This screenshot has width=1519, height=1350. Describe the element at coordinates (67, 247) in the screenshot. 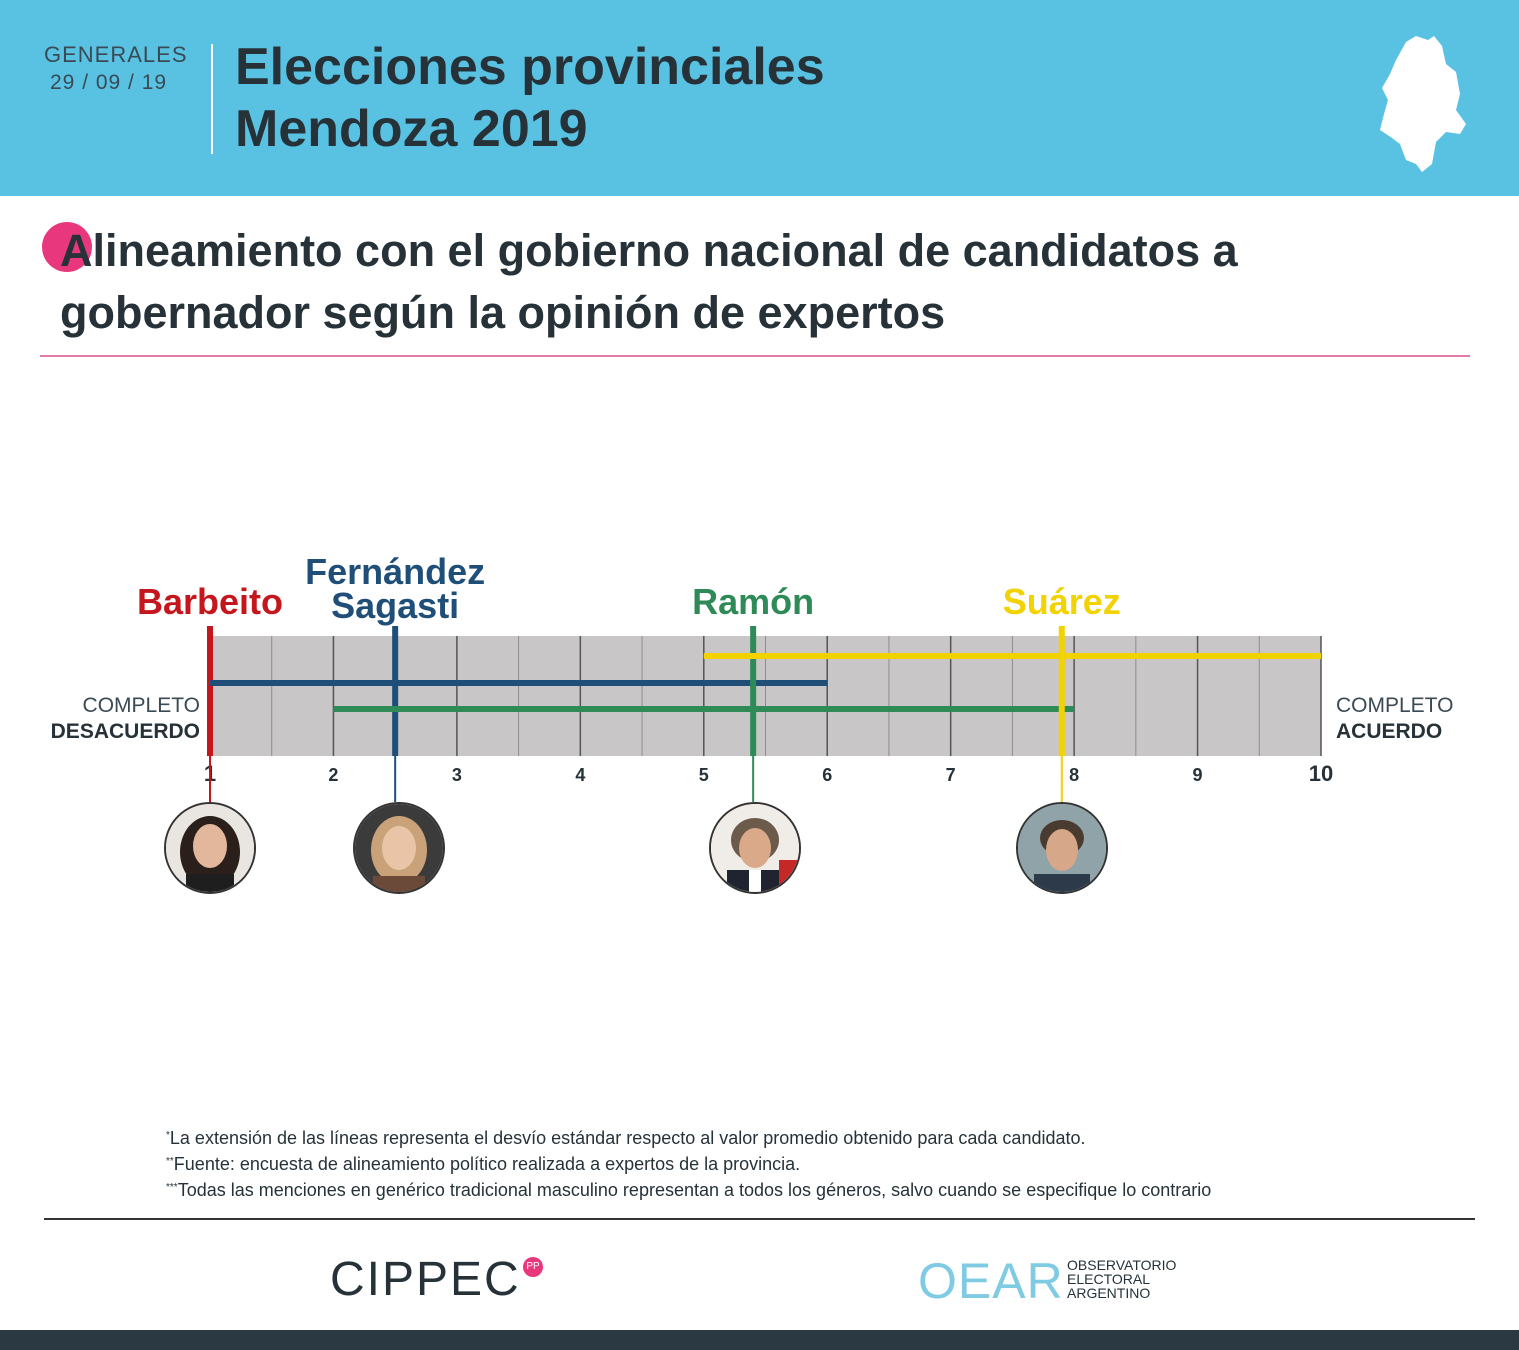

I see `subtitle-dot` at that location.